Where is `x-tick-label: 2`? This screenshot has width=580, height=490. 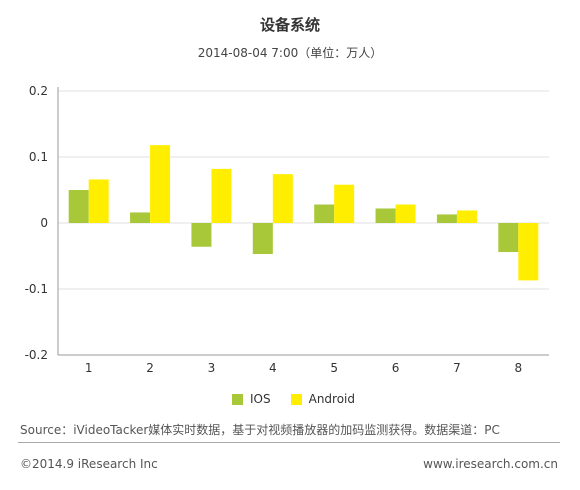
x-tick-label: 2 is located at coordinates (150, 368).